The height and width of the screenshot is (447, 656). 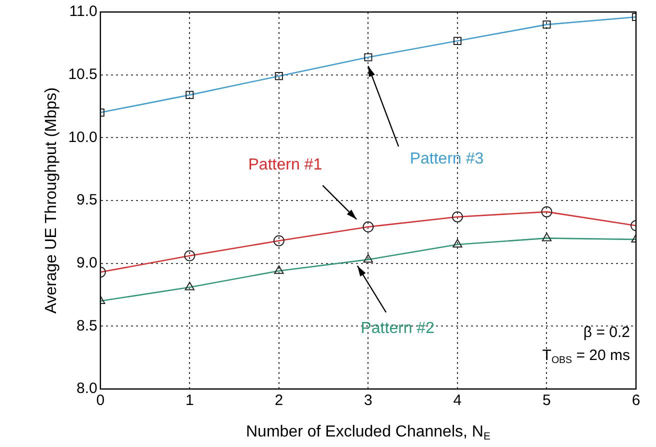 I want to click on y-tick-label: 9.5, so click(x=87, y=200).